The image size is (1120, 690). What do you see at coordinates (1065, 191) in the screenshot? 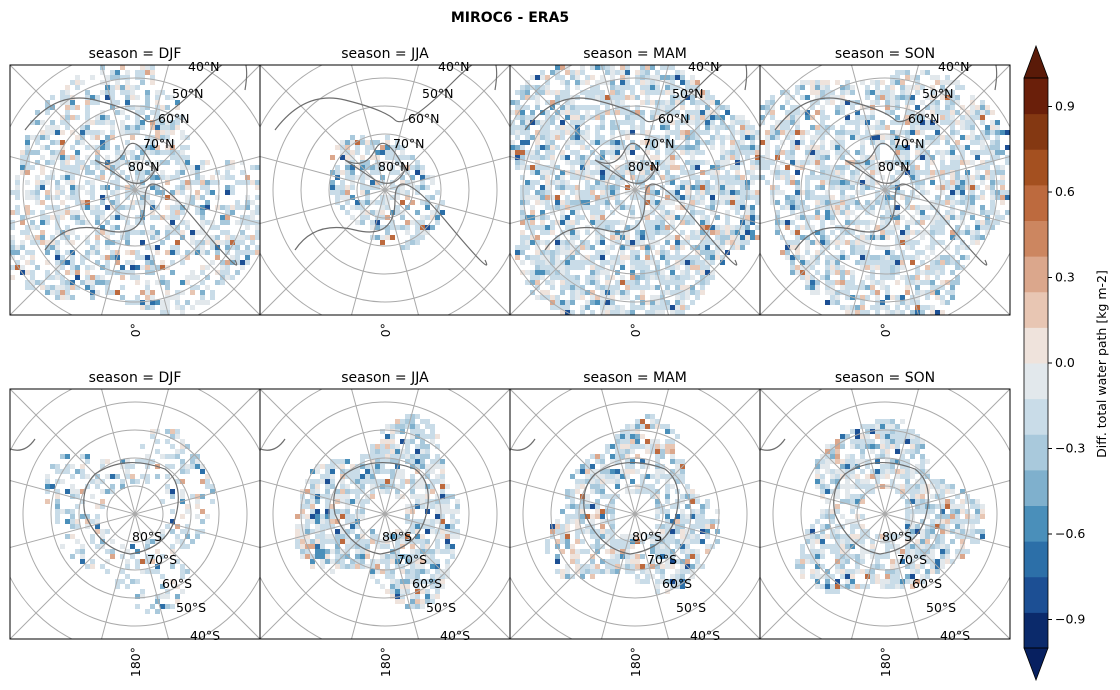
I see `colorbar-tick-label: 0.6` at bounding box center [1065, 191].